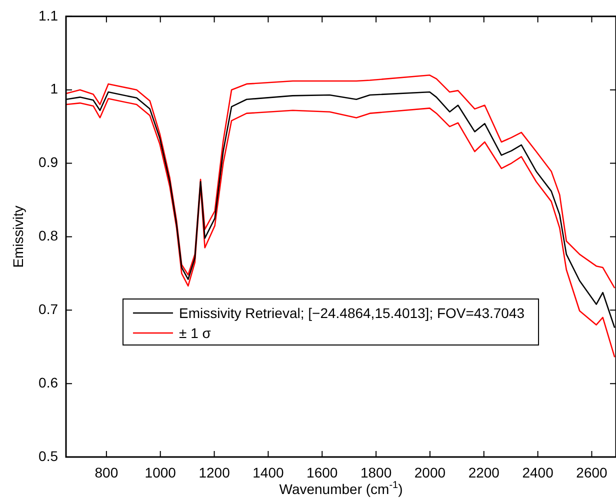  What do you see at coordinates (106, 472) in the screenshot?
I see `x-tick-label: 800` at bounding box center [106, 472].